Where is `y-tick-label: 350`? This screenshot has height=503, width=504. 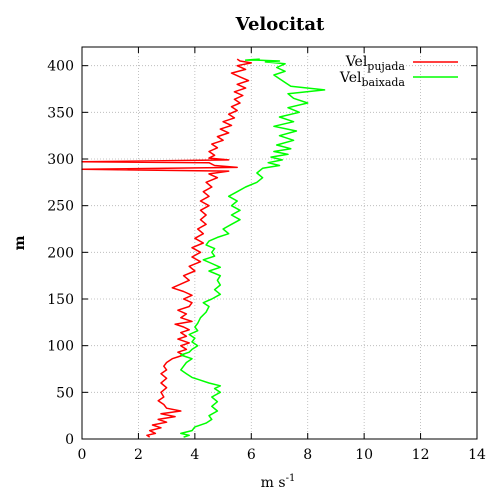 y-tick-label: 350 is located at coordinates (60, 113).